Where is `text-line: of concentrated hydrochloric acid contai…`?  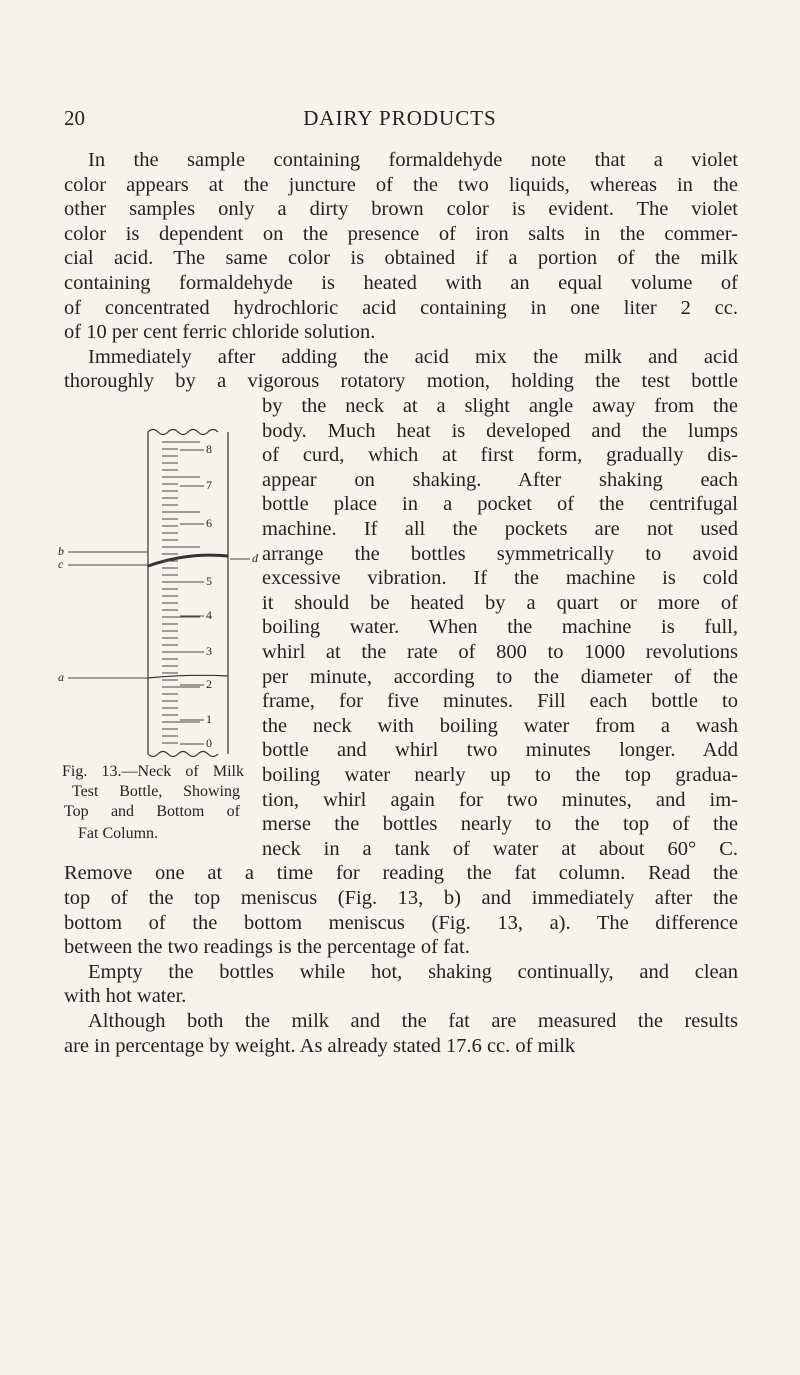 text-line: of concentrated hydrochloric acid contai… is located at coordinates (401, 307).